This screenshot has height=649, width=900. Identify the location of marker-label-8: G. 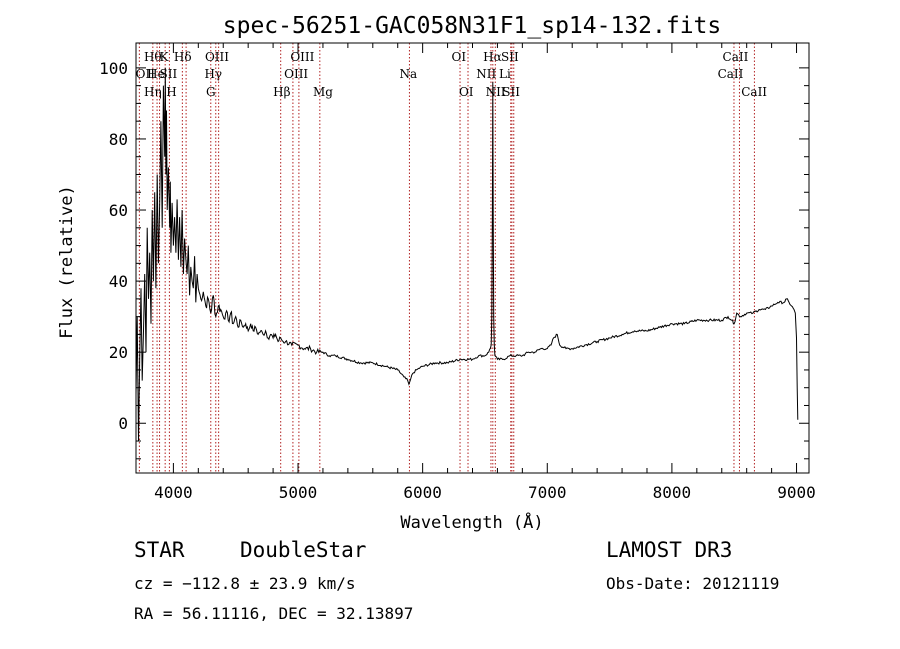
(211, 92).